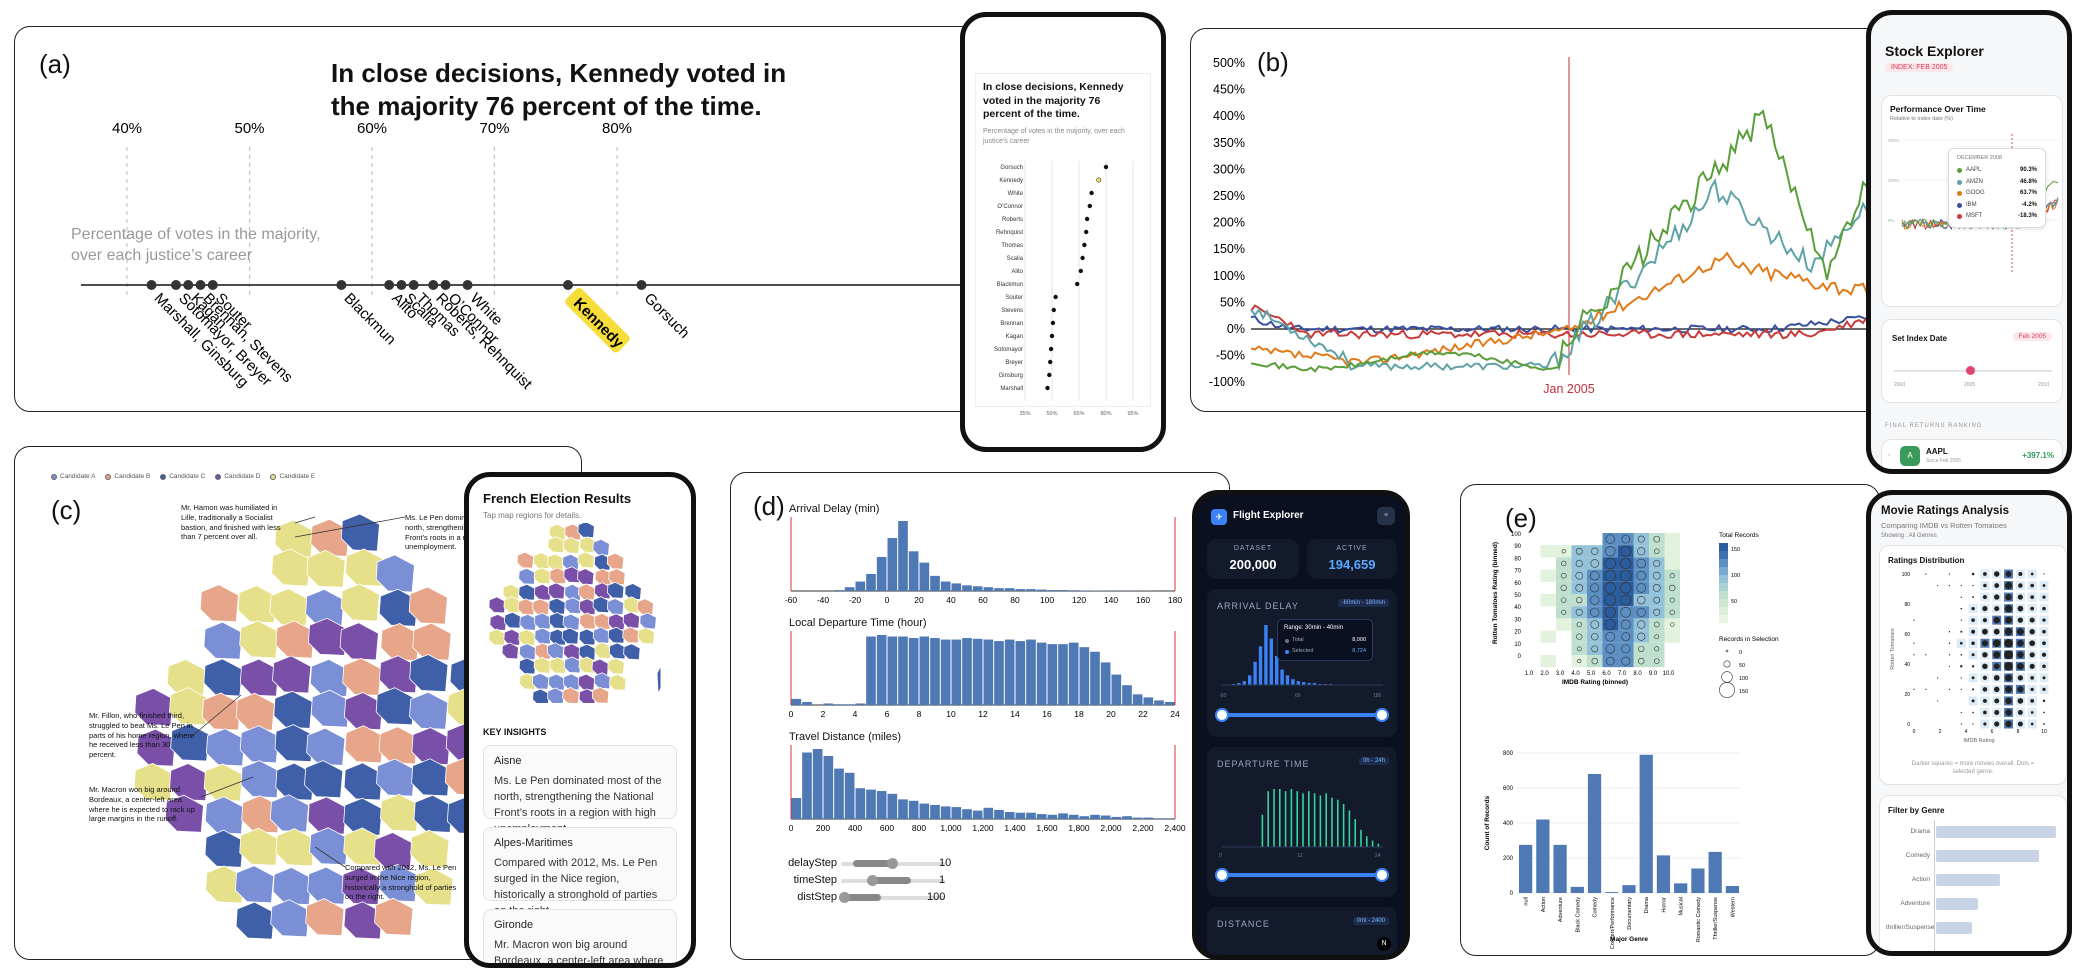 The width and height of the screenshot is (2088, 972). Describe the element at coordinates (1314, 684) in the screenshot. I see `arrival-mini-bar` at that location.